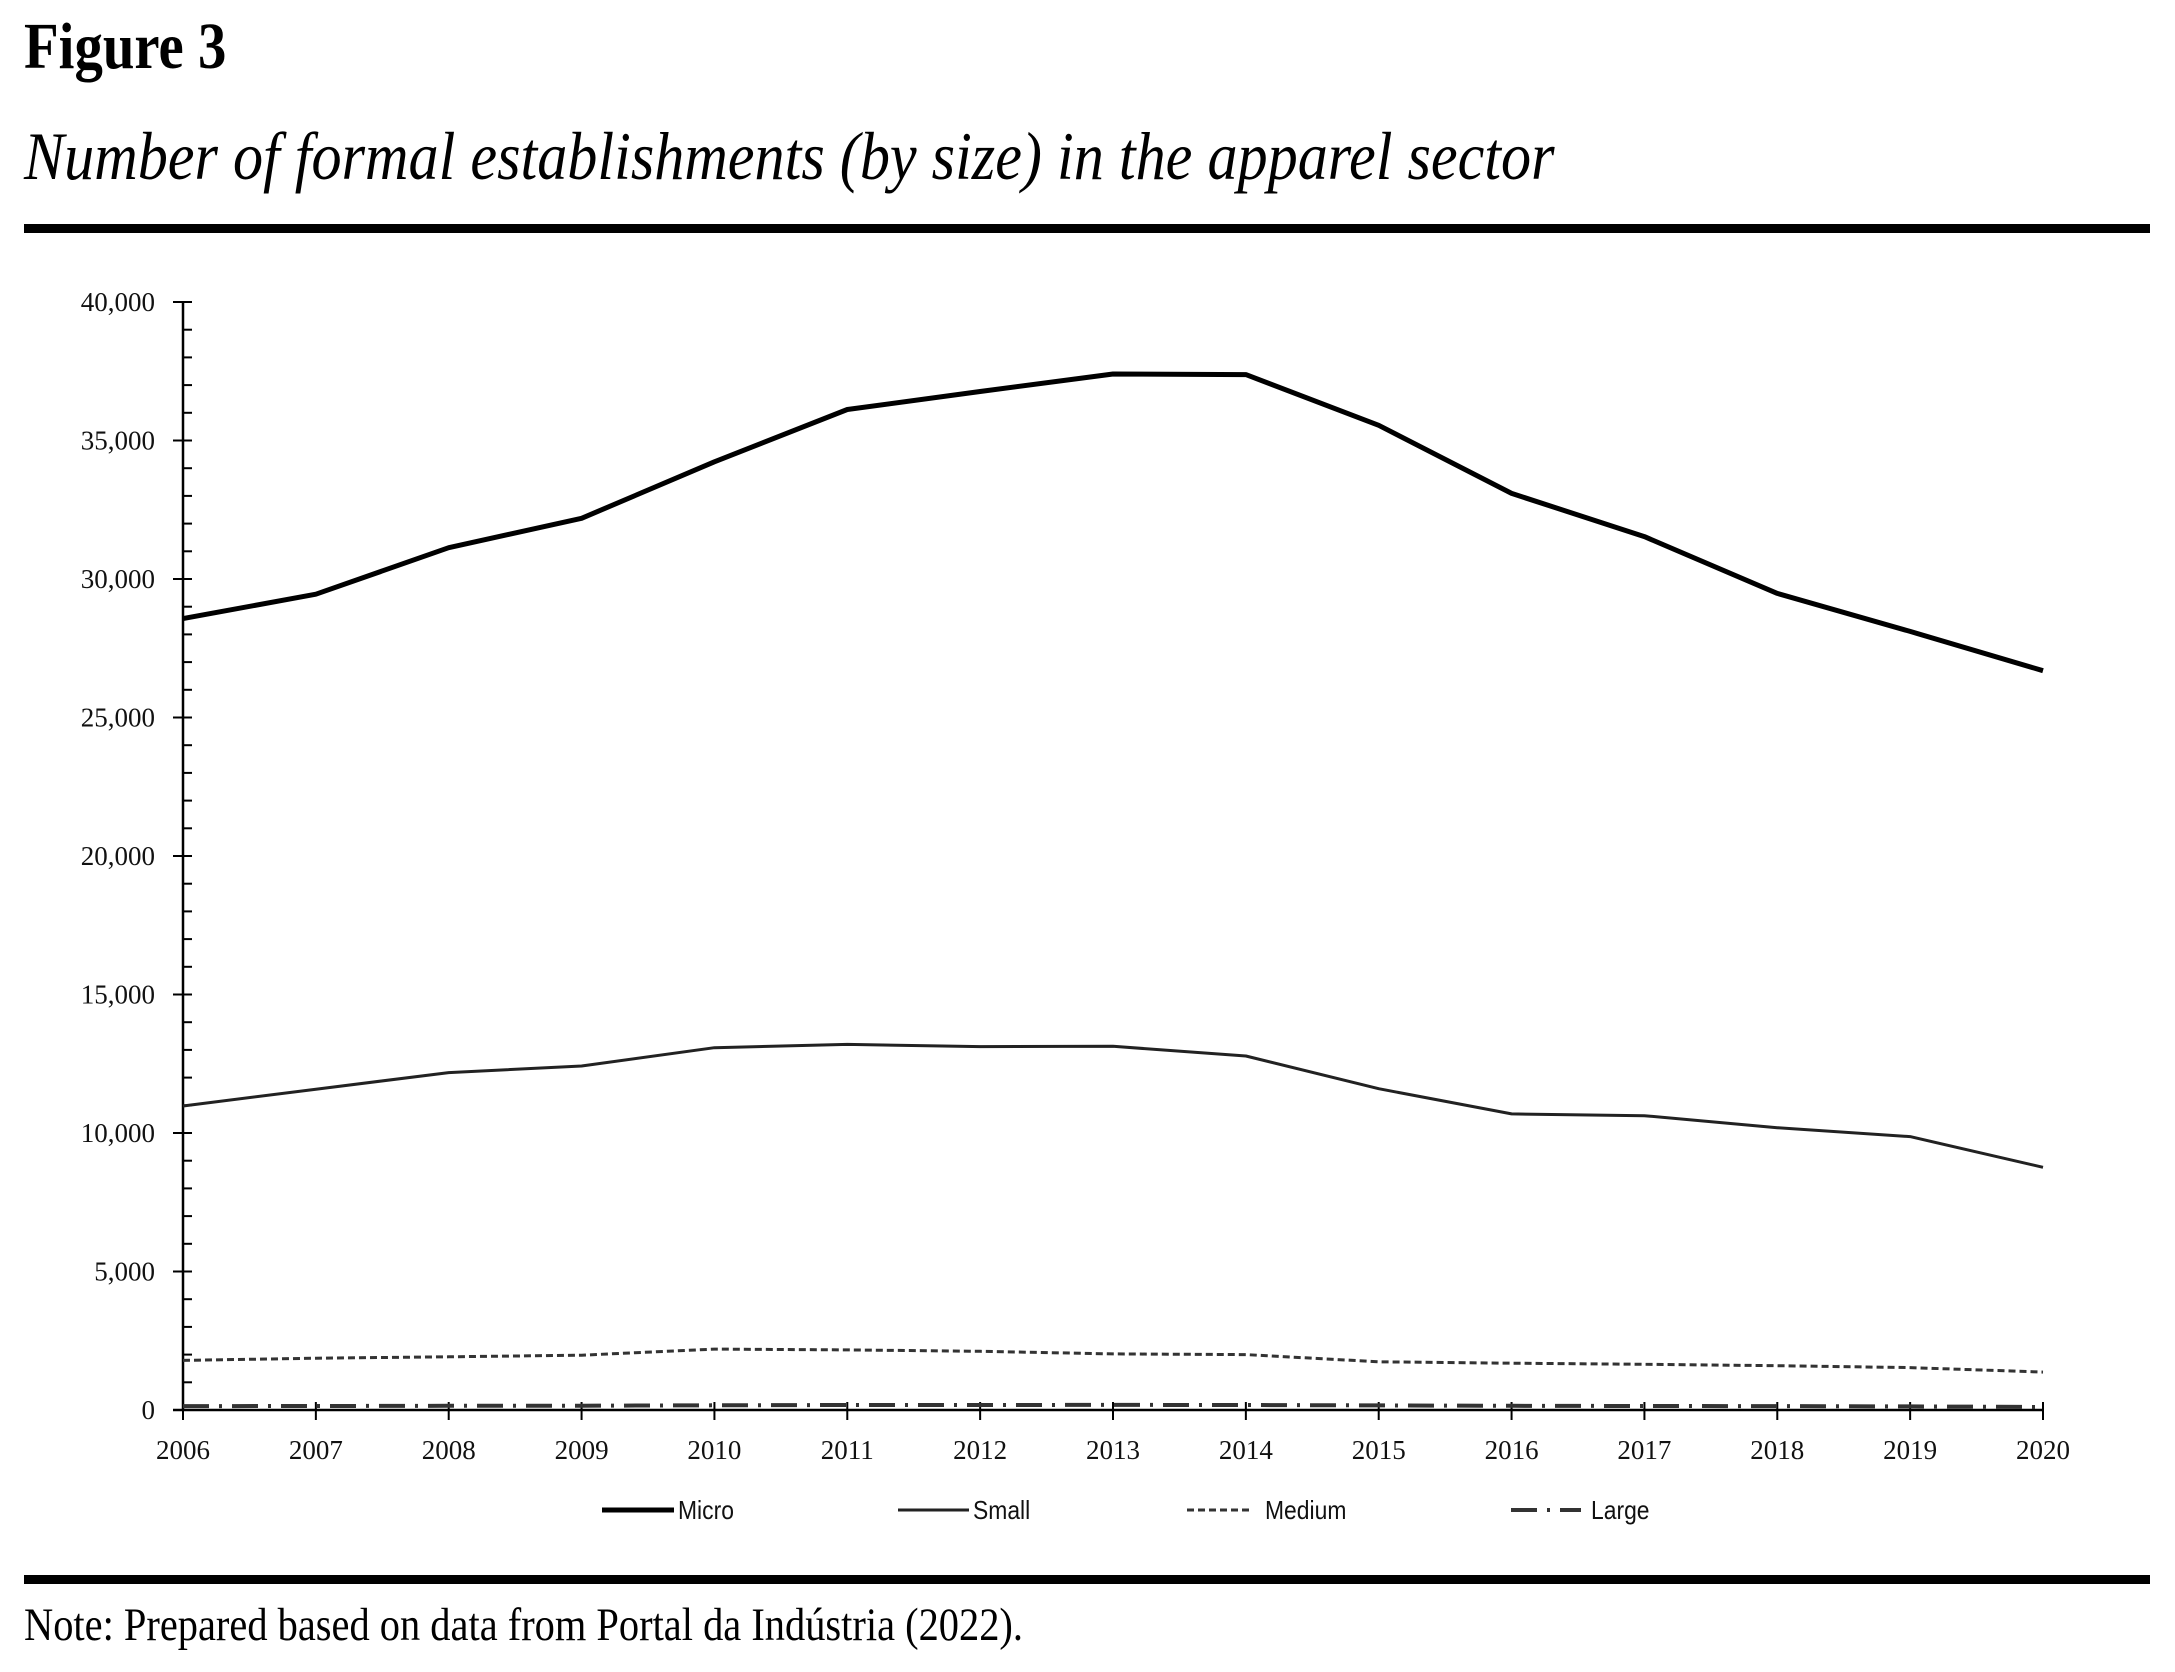 This screenshot has height=1672, width=2175. What do you see at coordinates (582, 1450) in the screenshot?
I see `x-tick-label: 2009` at bounding box center [582, 1450].